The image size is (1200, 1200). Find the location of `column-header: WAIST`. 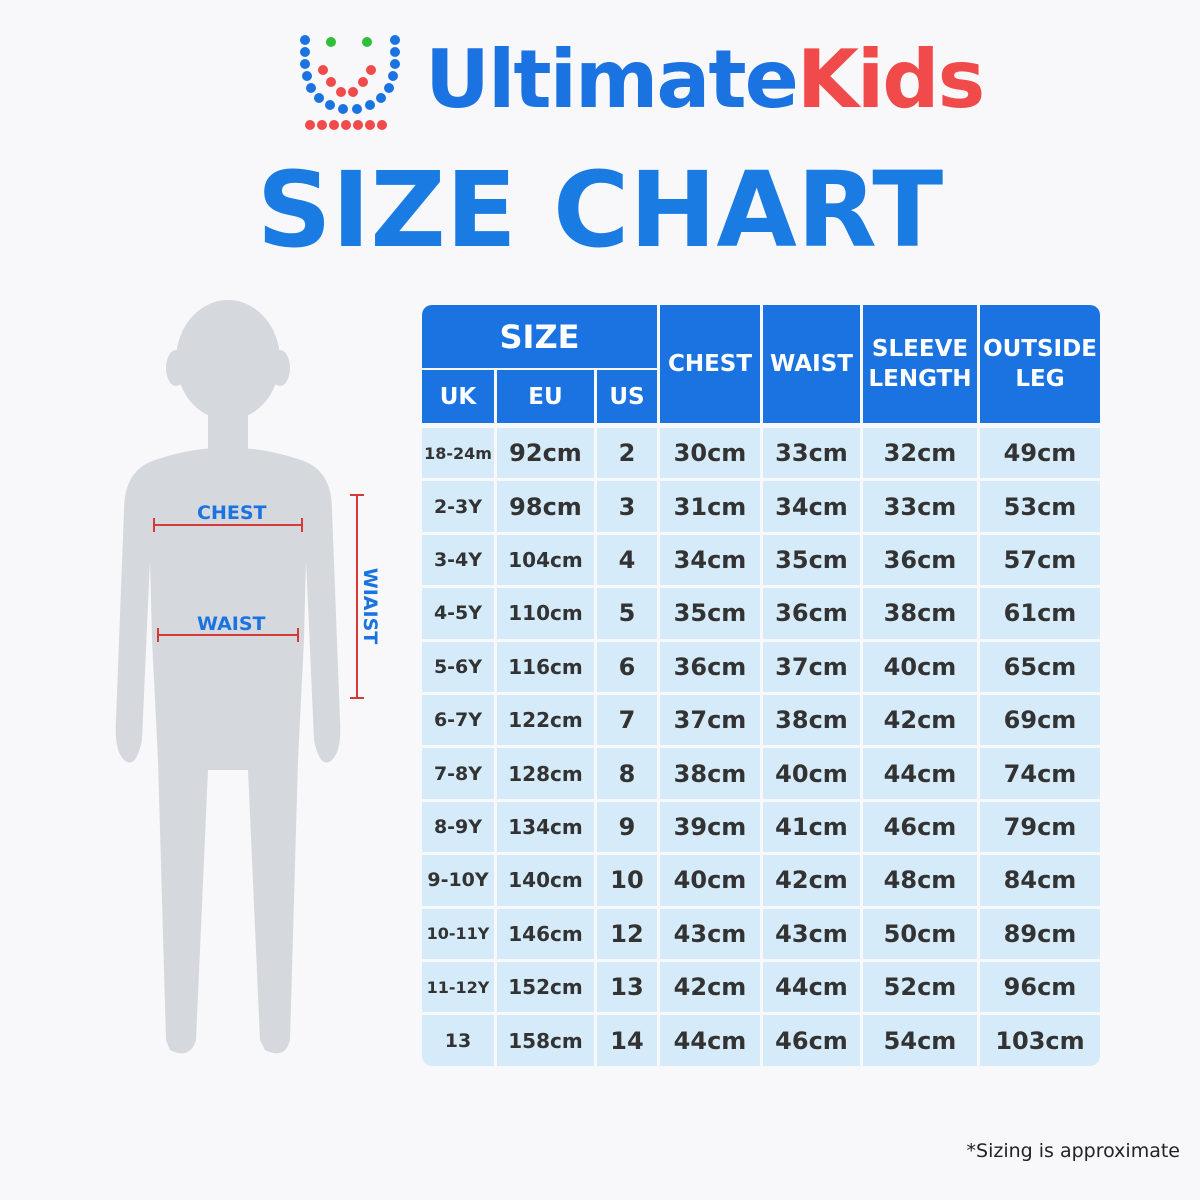

column-header: WAIST is located at coordinates (811, 364).